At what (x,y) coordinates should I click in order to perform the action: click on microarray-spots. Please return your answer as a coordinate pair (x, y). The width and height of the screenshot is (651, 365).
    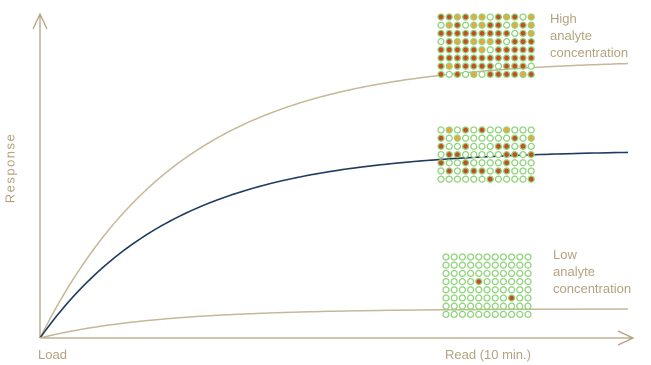
    Looking at the image, I should click on (486, 166).